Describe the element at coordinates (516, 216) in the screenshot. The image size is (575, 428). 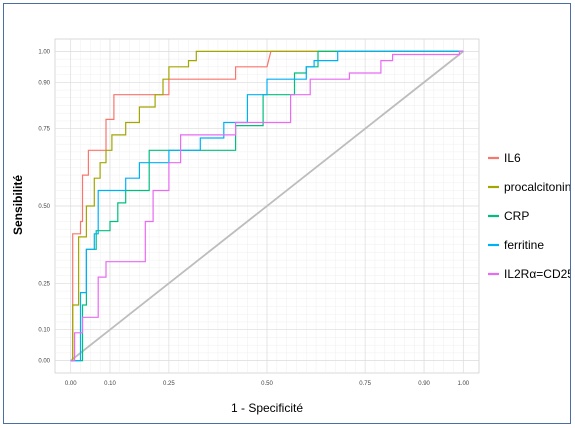
I see `legend-label-2: CRP` at that location.